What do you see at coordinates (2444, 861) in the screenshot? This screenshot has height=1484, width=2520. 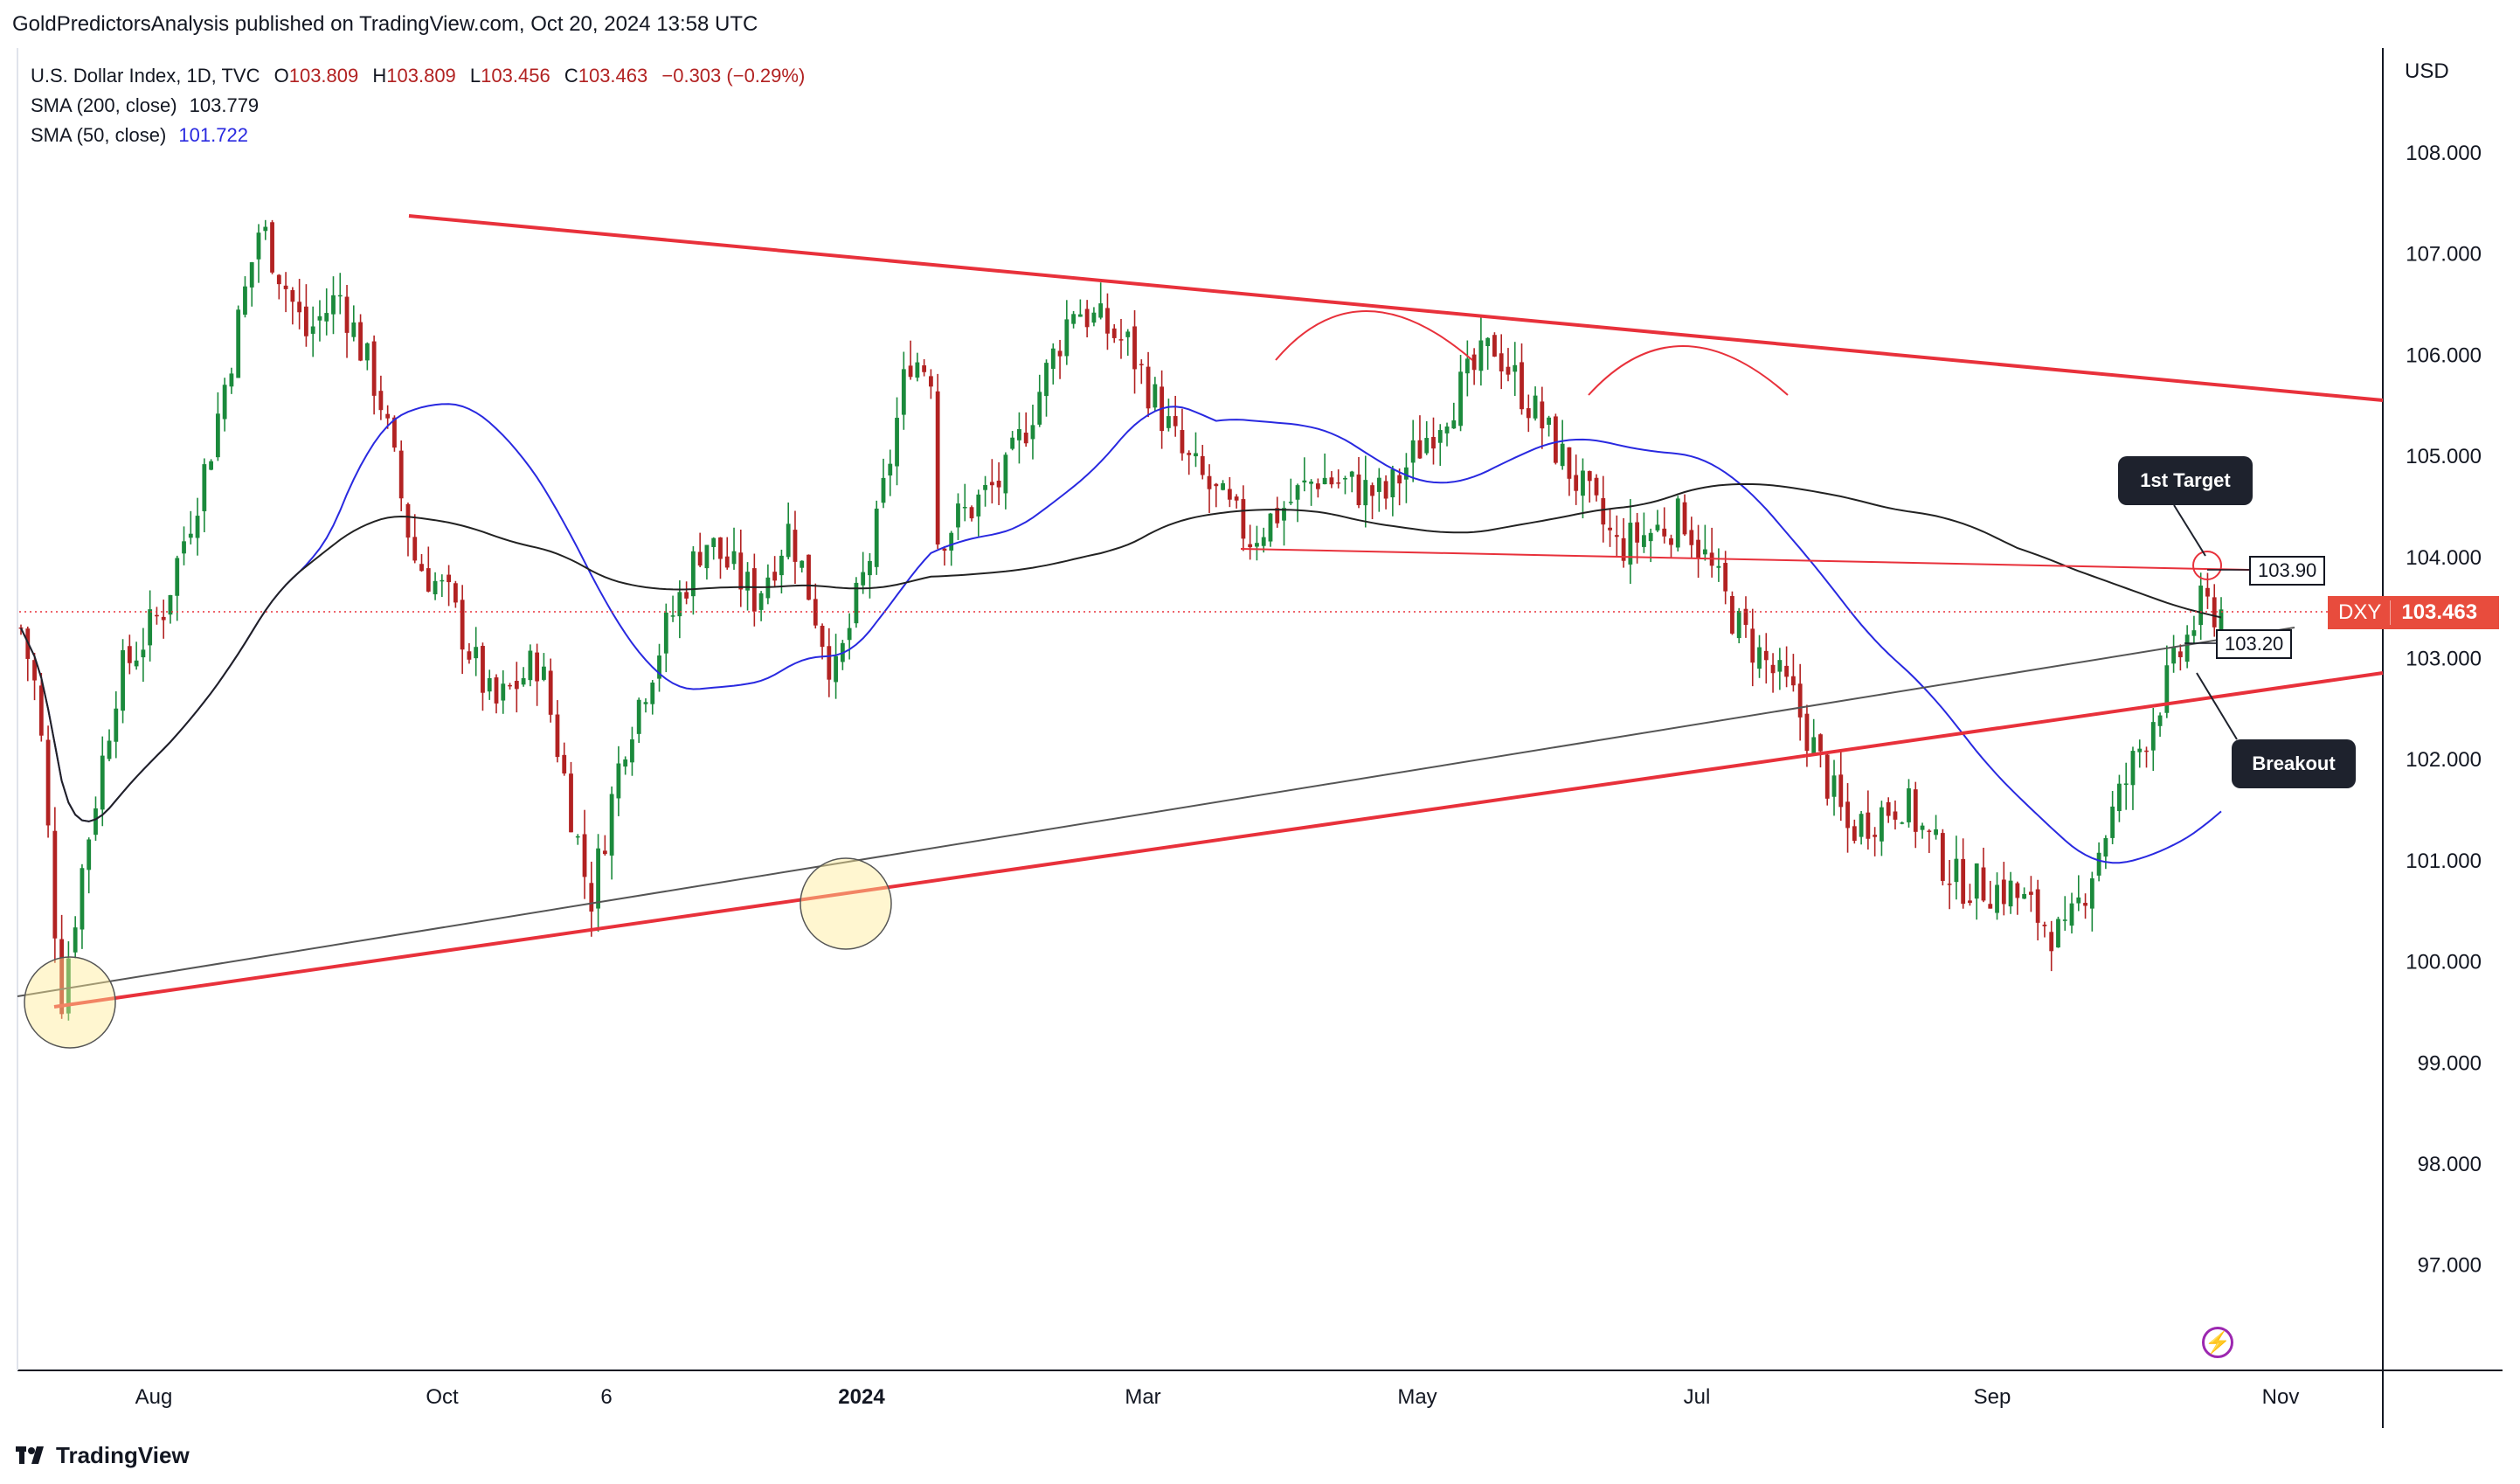 I see `price-tick-label: 101.000` at bounding box center [2444, 861].